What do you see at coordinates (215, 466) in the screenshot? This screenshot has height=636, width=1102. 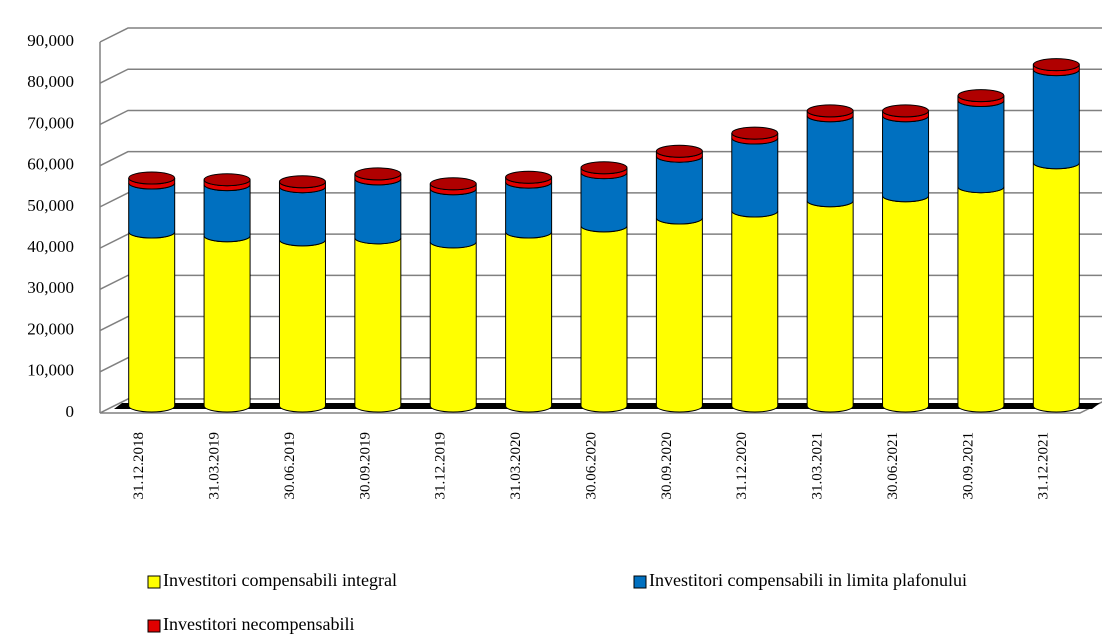 I see `x-tick-label: 31.03.2019` at bounding box center [215, 466].